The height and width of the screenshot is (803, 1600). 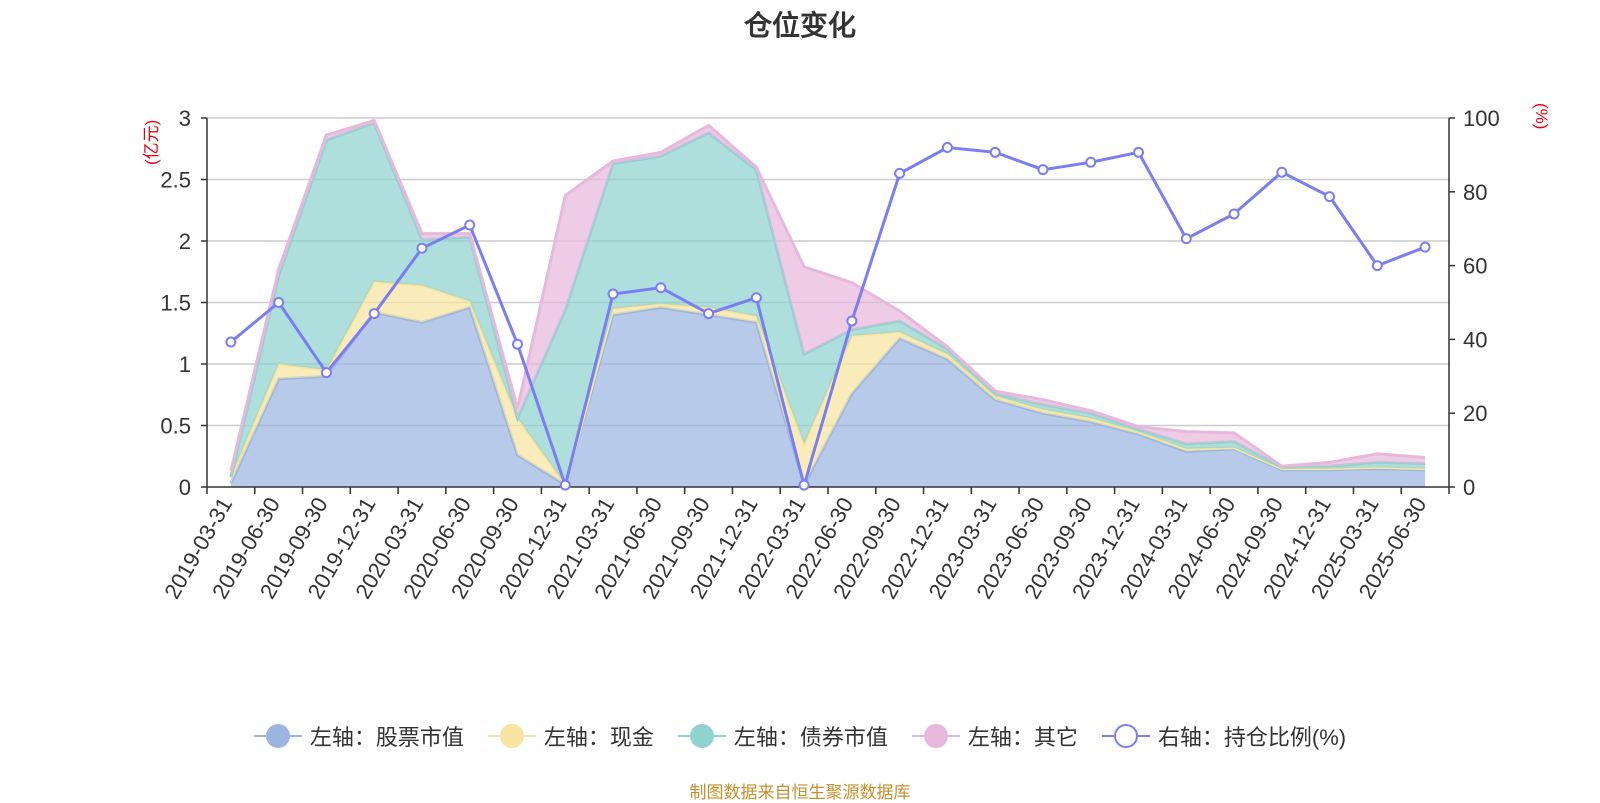 What do you see at coordinates (935, 736) in the screenshot?
I see `legend-other-icon` at bounding box center [935, 736].